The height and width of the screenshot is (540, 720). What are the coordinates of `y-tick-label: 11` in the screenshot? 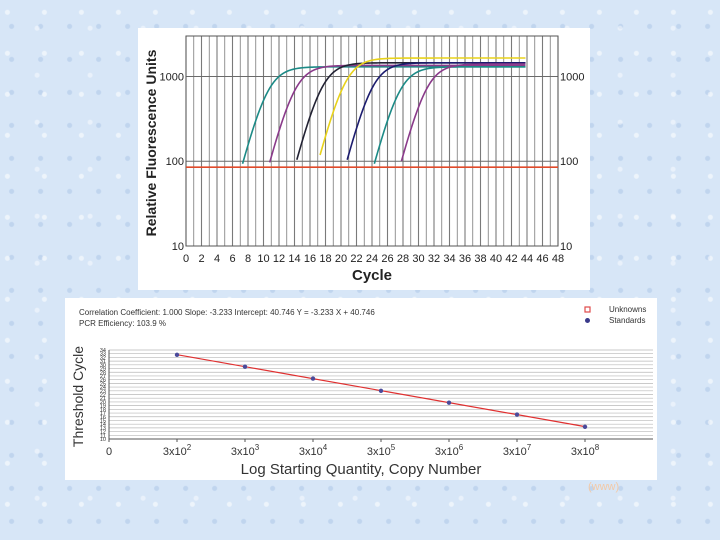 It's located at (103, 436).